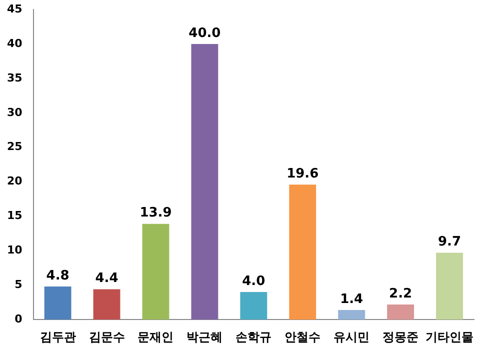  I want to click on y-tick-label: 30, so click(14, 112).